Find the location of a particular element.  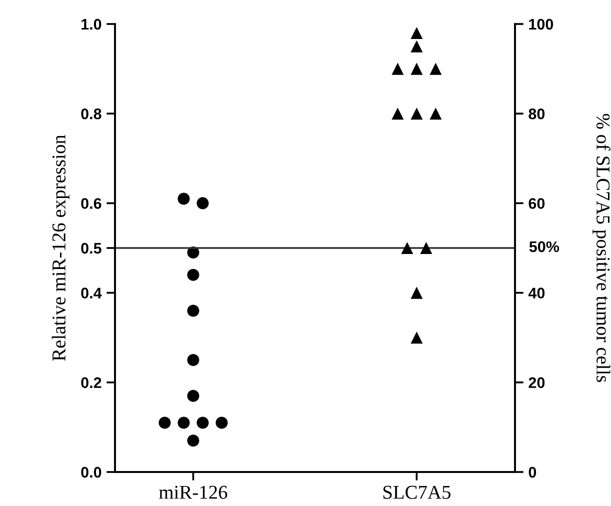

x-tick-label: miR-126 is located at coordinates (193, 492).